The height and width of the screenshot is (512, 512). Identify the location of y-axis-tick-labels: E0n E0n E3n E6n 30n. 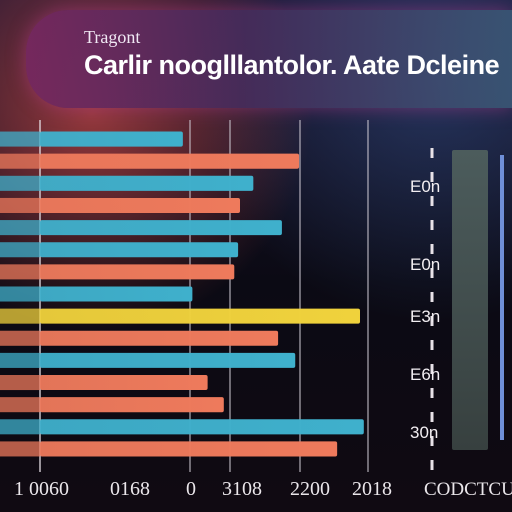
(425, 309).